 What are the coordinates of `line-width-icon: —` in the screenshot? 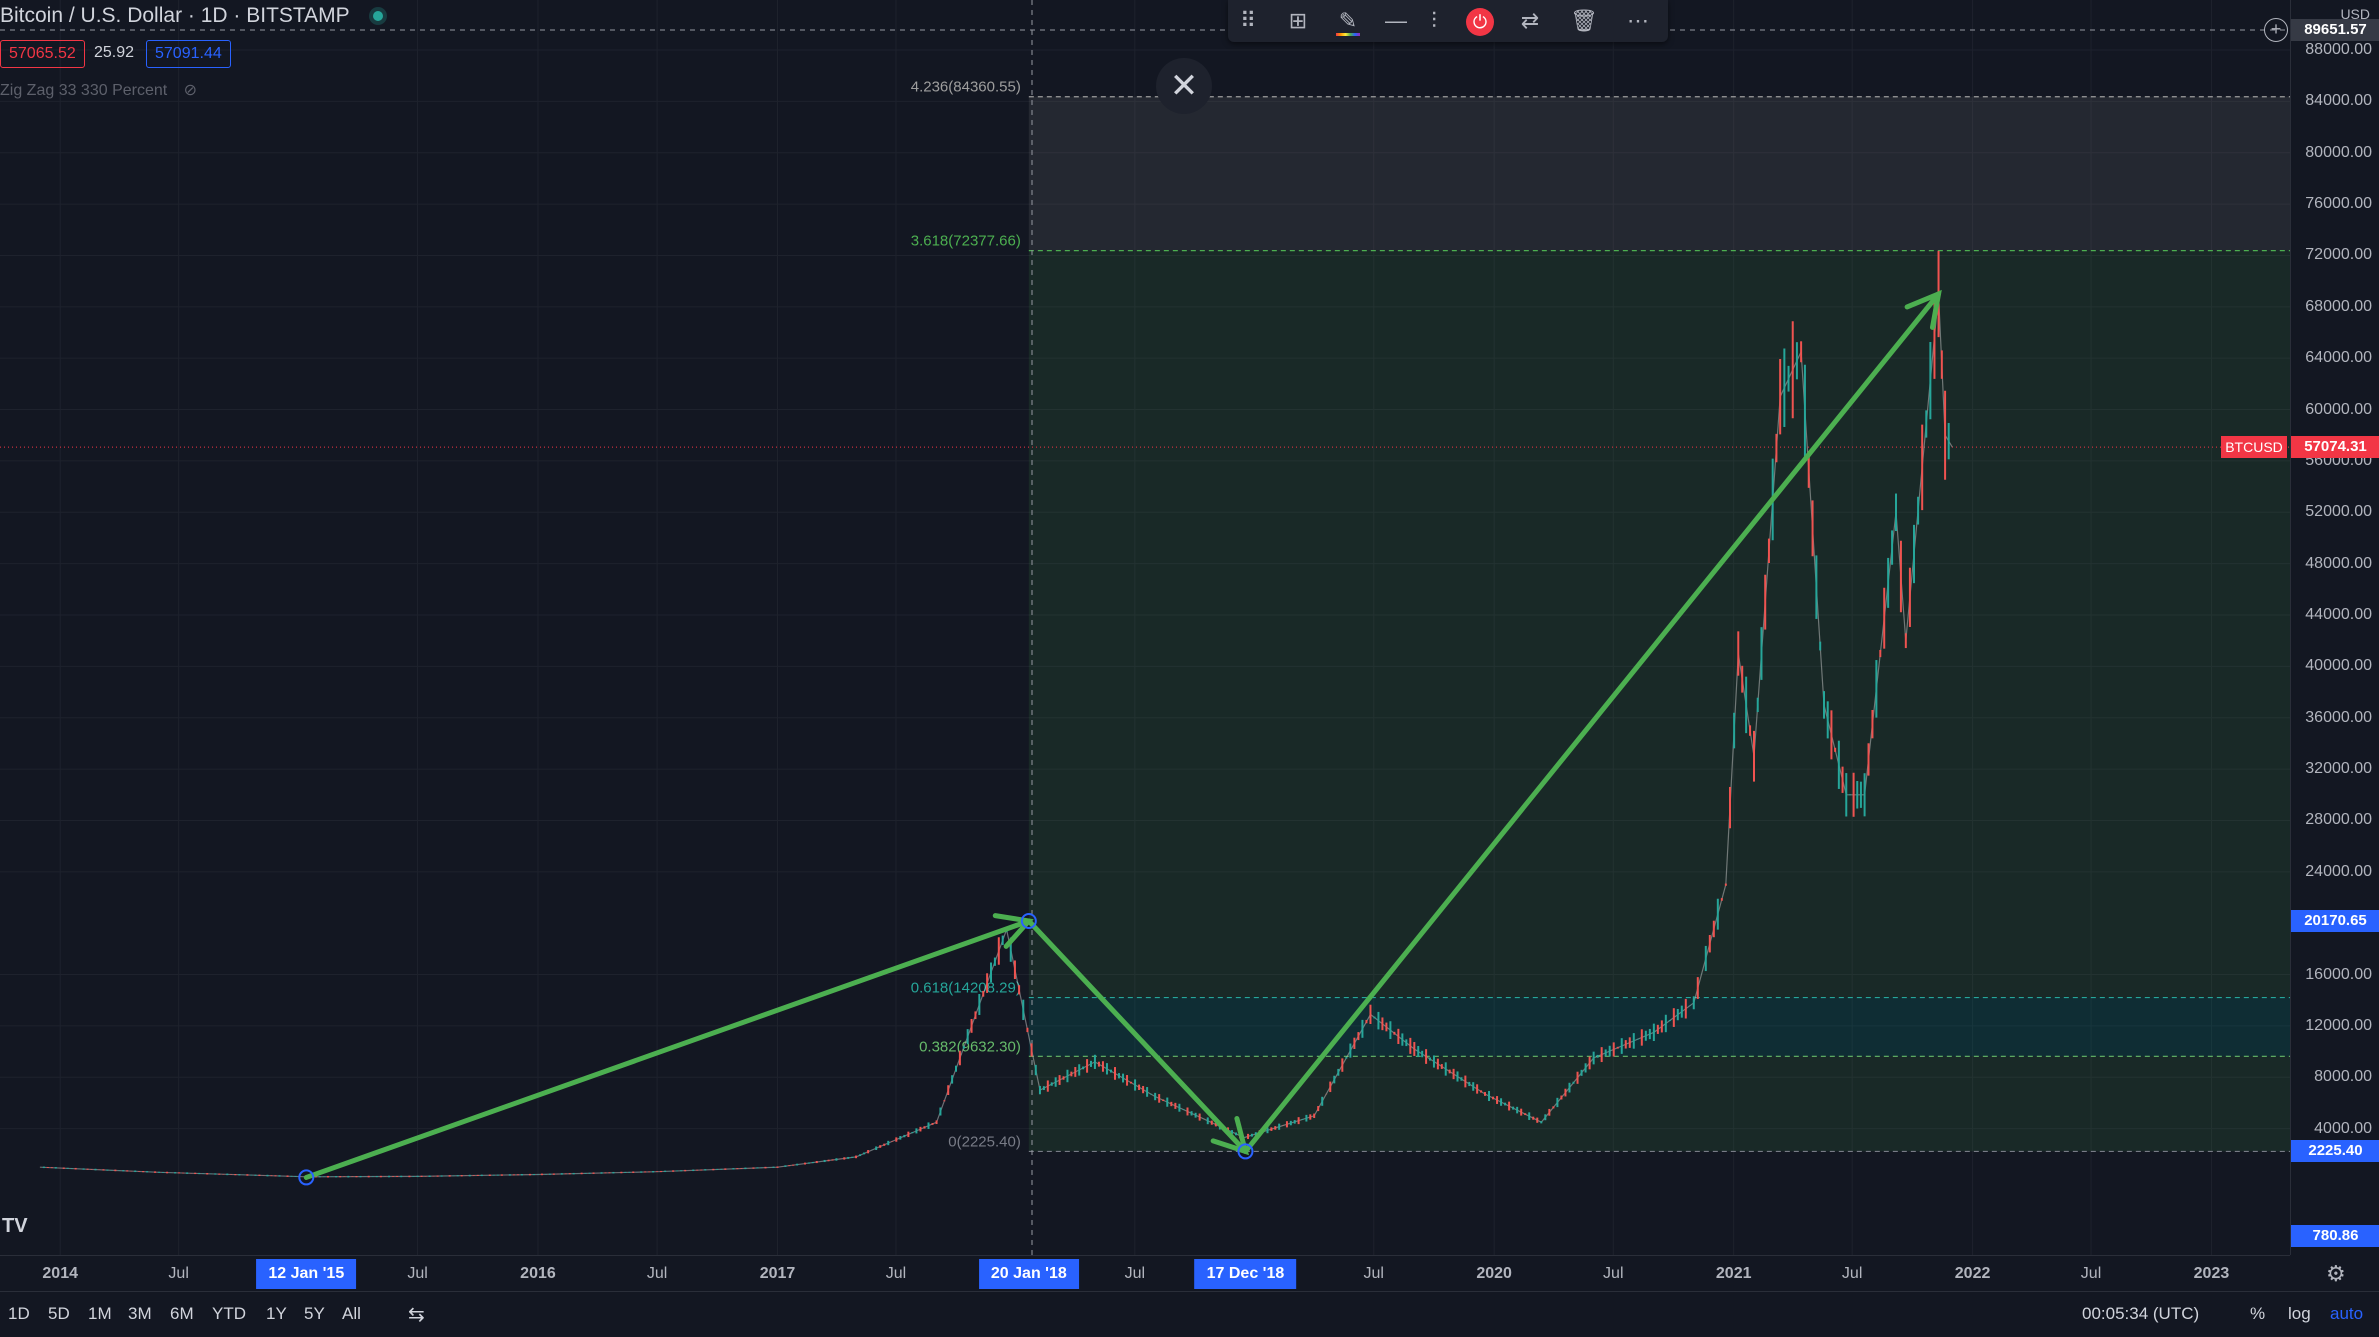 It's located at (1396, 20).